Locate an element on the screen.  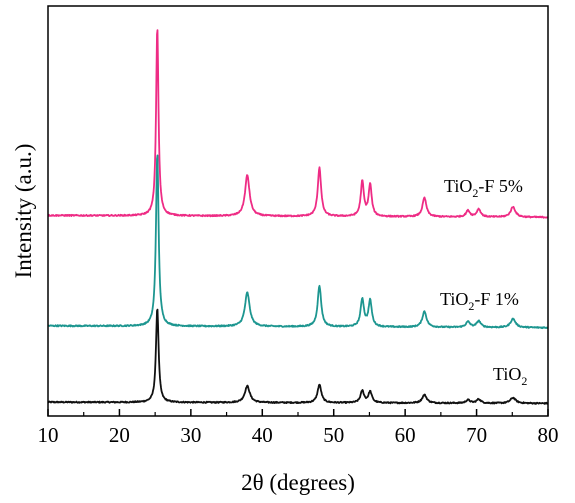
x-axis-ticks: 10 20 30 40 50 60 70 80 is located at coordinates (298, 428).